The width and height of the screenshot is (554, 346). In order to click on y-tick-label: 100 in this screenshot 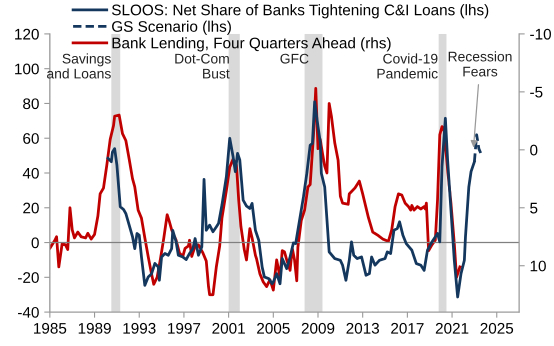, I will do `click(27, 69)`.